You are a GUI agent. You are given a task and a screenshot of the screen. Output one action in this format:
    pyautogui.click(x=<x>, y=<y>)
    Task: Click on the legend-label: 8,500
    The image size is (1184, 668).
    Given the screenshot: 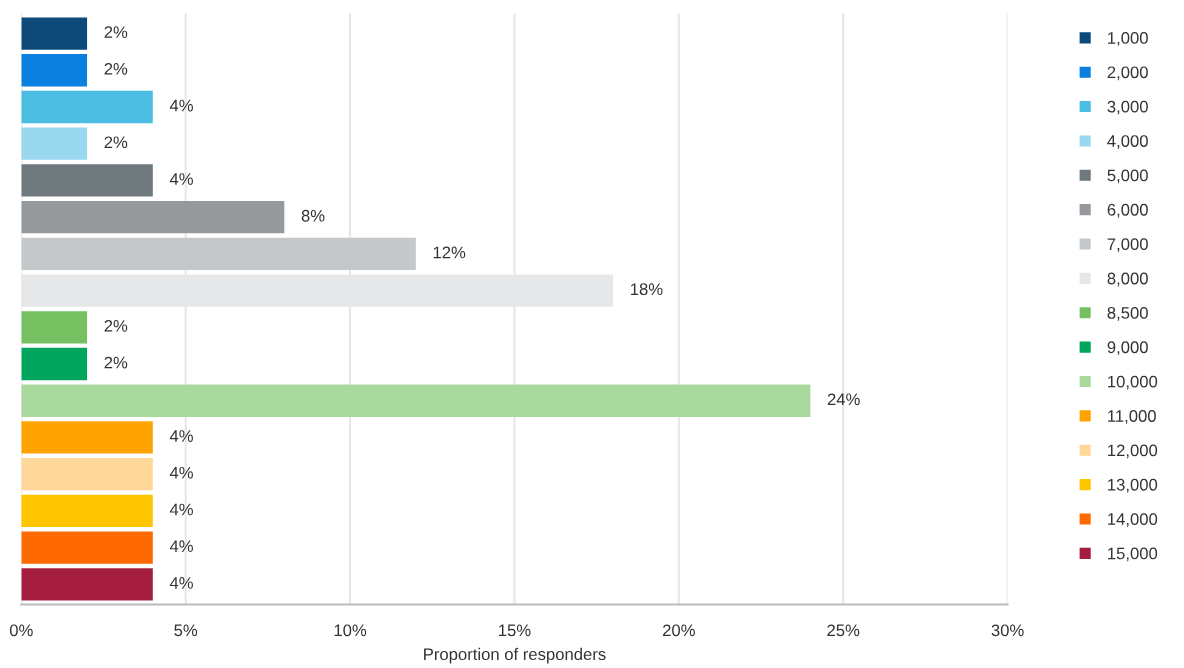 What is the action you would take?
    pyautogui.click(x=1127, y=313)
    